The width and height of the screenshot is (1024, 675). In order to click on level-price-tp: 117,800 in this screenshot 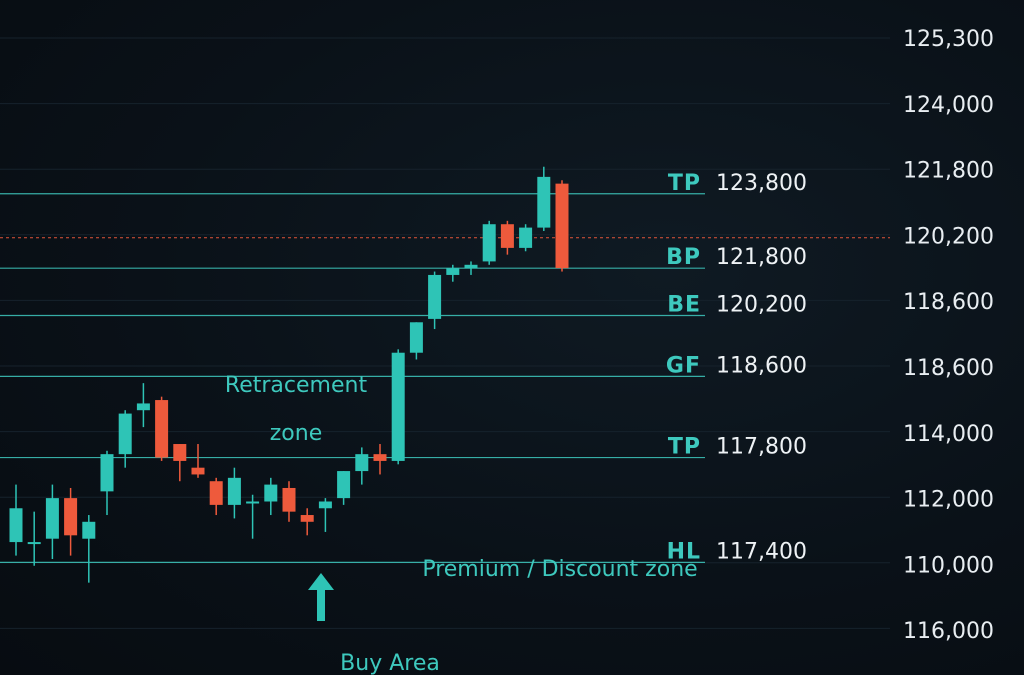, I will do `click(761, 447)`.